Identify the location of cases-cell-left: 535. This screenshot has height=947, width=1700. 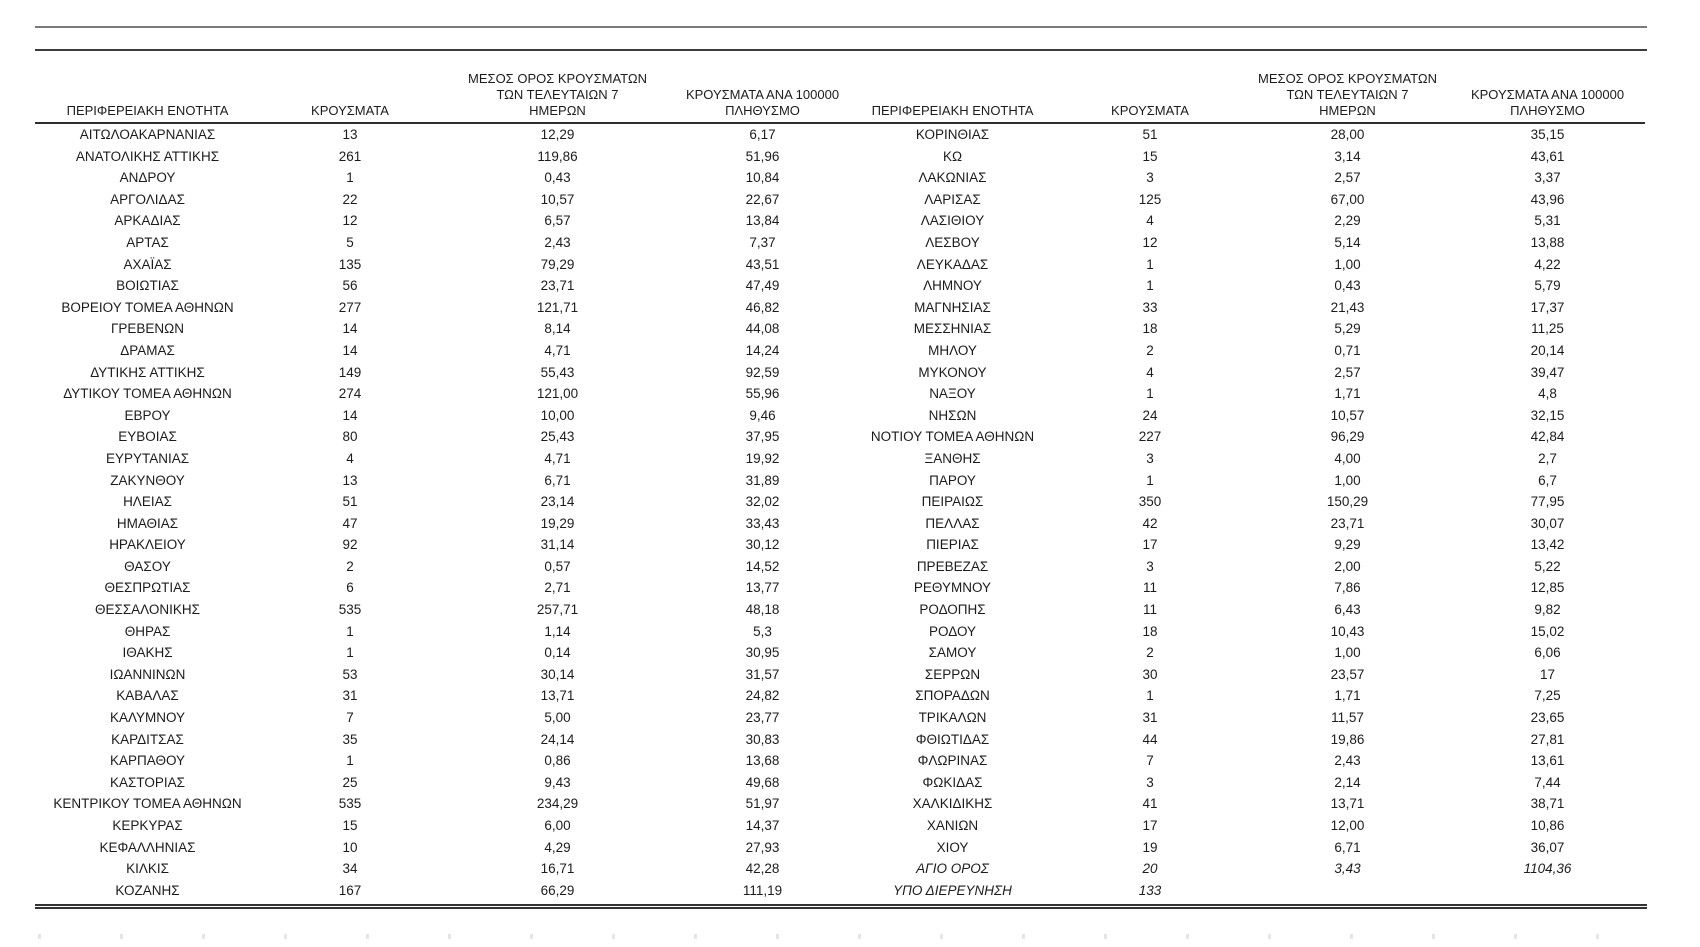
(350, 804).